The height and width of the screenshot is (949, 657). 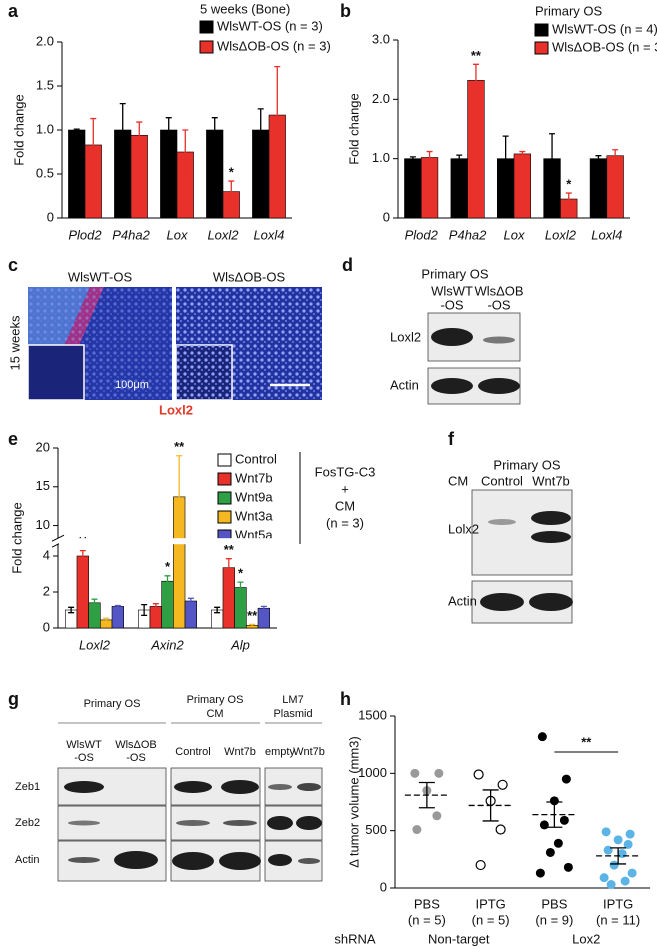 I want to click on group-title: LM7, so click(x=292, y=700).